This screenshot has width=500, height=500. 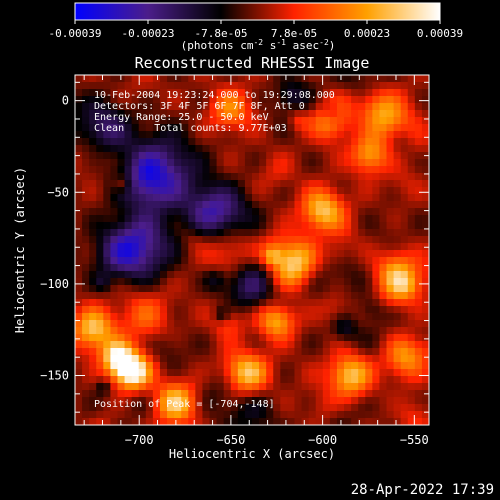 What do you see at coordinates (20, 250) in the screenshot?
I see `y-axis-label: Heliocentric Y (arcsec)` at bounding box center [20, 250].